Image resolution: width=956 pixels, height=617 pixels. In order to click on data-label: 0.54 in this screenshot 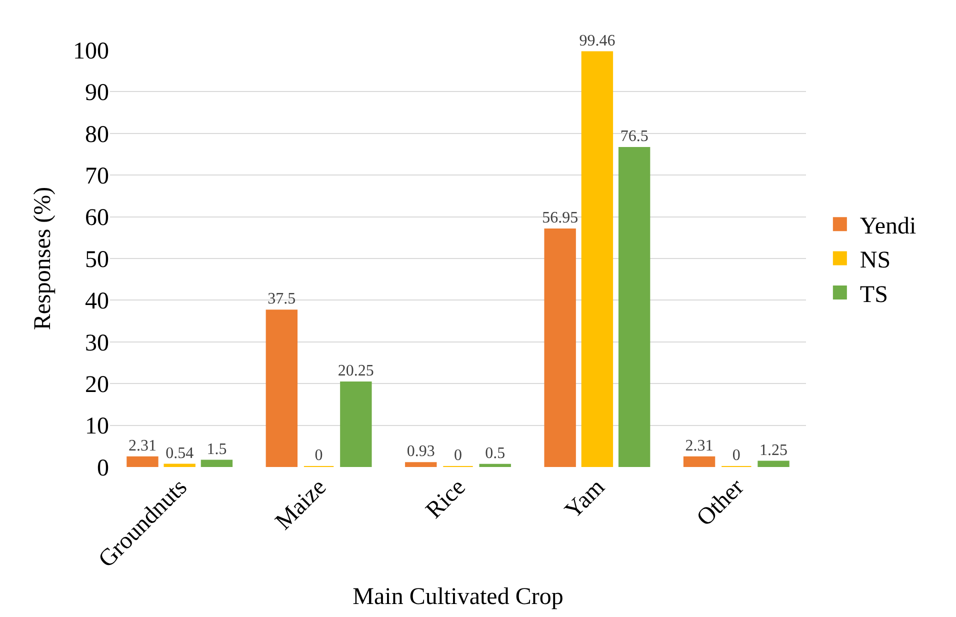, I will do `click(180, 453)`.